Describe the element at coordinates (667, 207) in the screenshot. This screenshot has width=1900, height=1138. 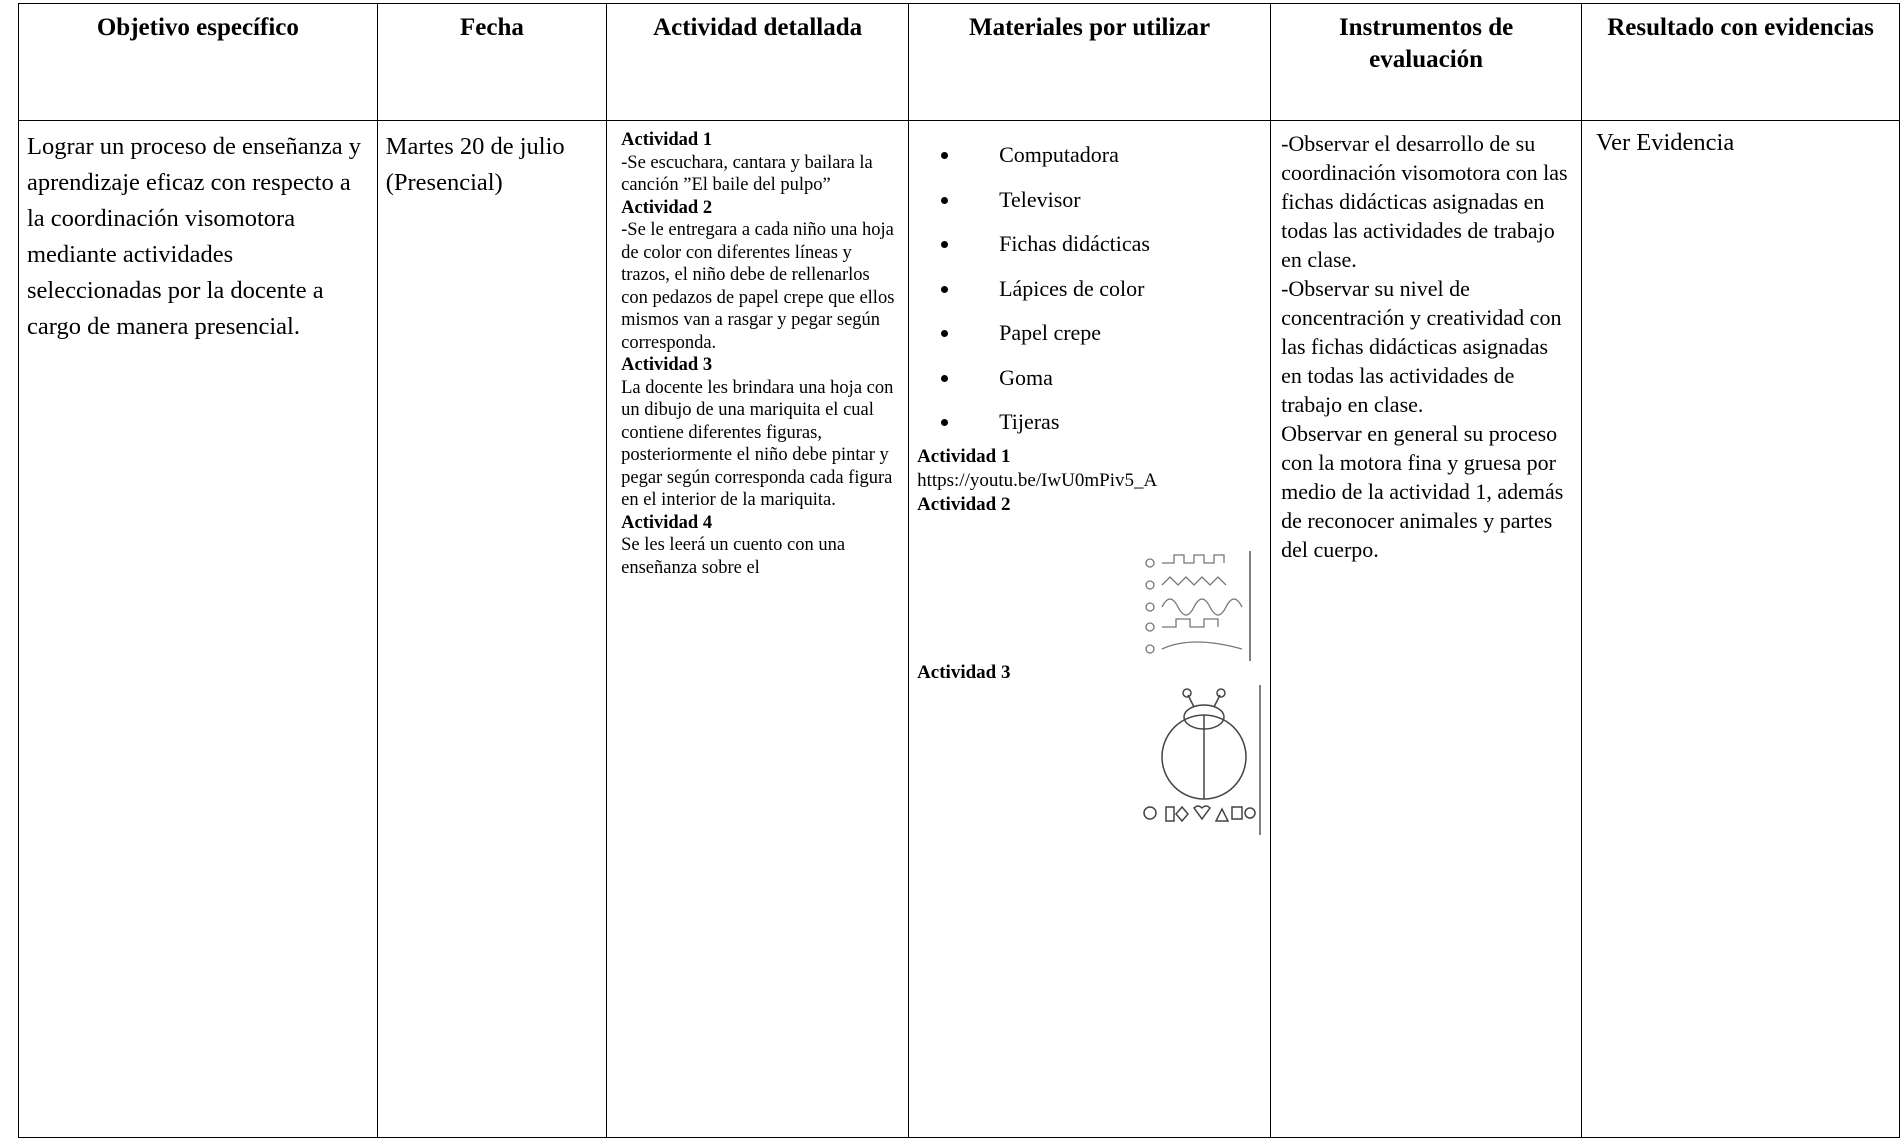
I see `activity-title: Actividad 2` at that location.